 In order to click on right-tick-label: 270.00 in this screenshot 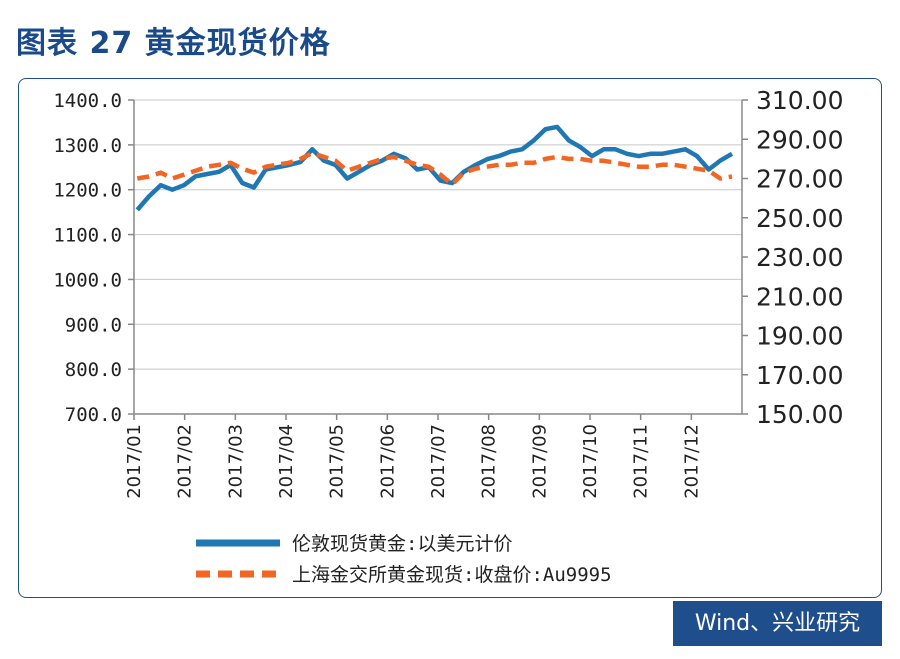, I will do `click(799, 179)`.